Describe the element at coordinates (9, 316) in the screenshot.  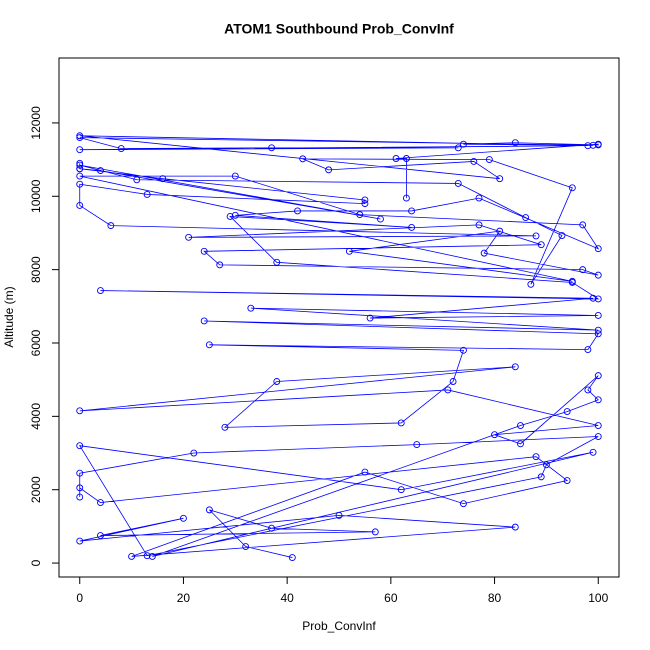
I see `y-axis-label: Altitude (m)` at that location.